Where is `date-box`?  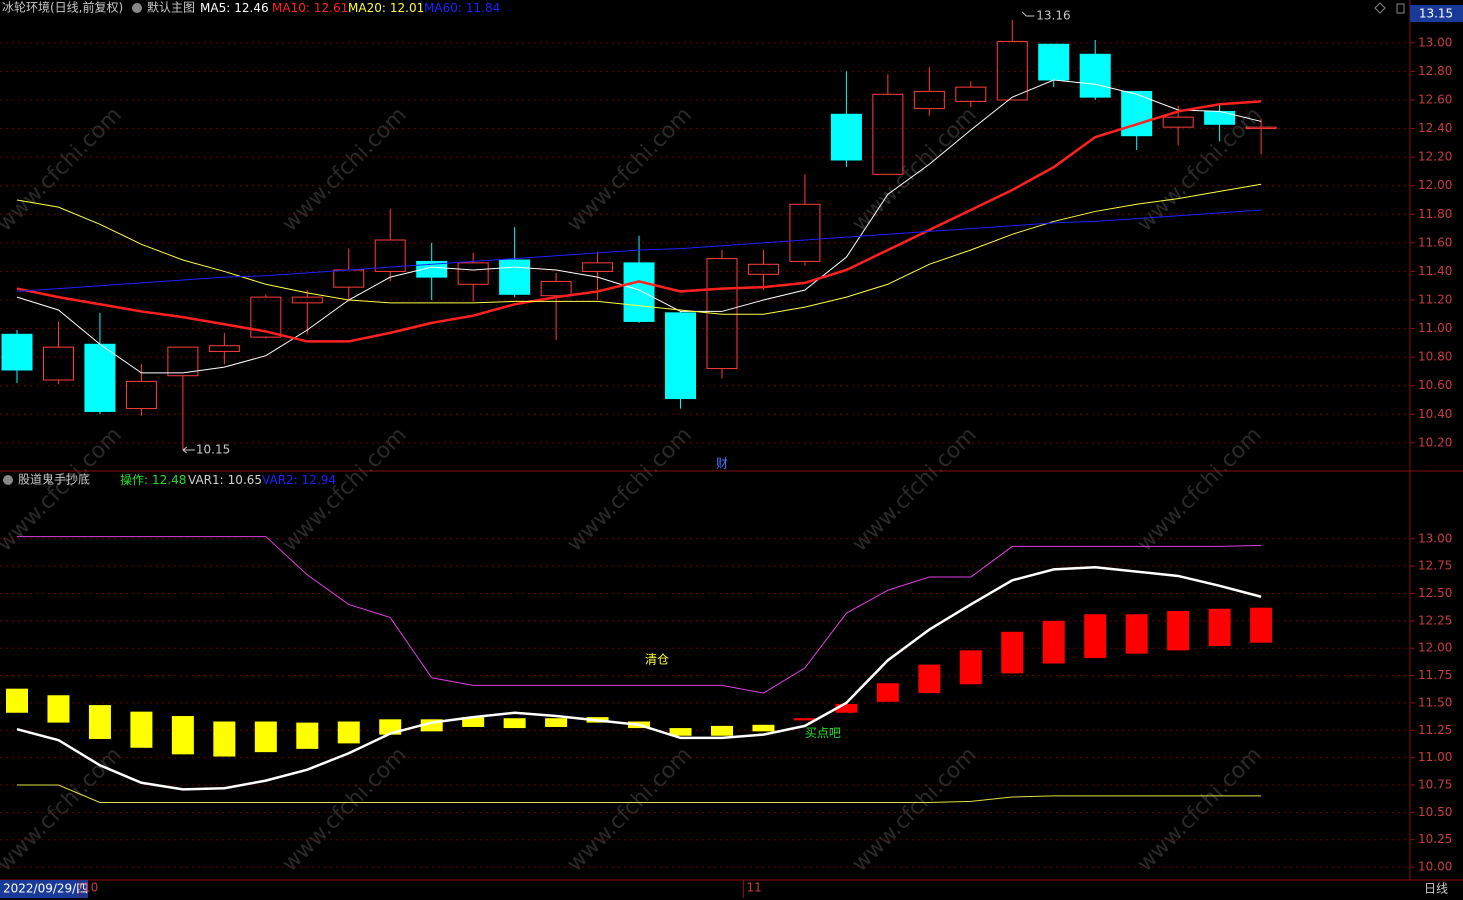 date-box is located at coordinates (44, 889).